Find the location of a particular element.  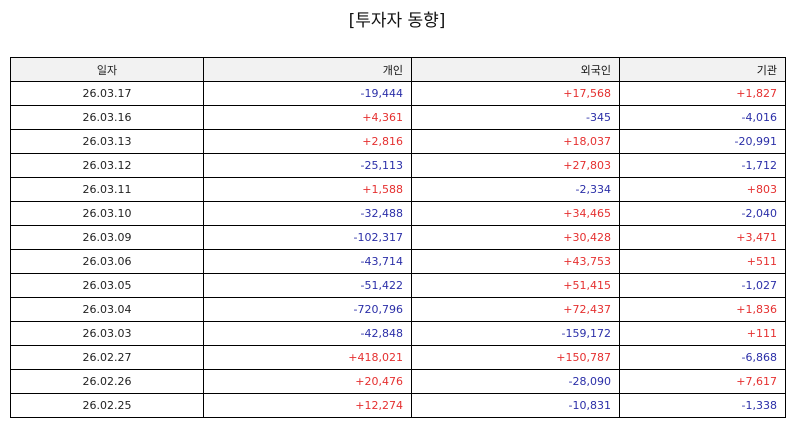

table-row: 26.02.27 +418,021 +150,787 -6,868 is located at coordinates (398, 357).